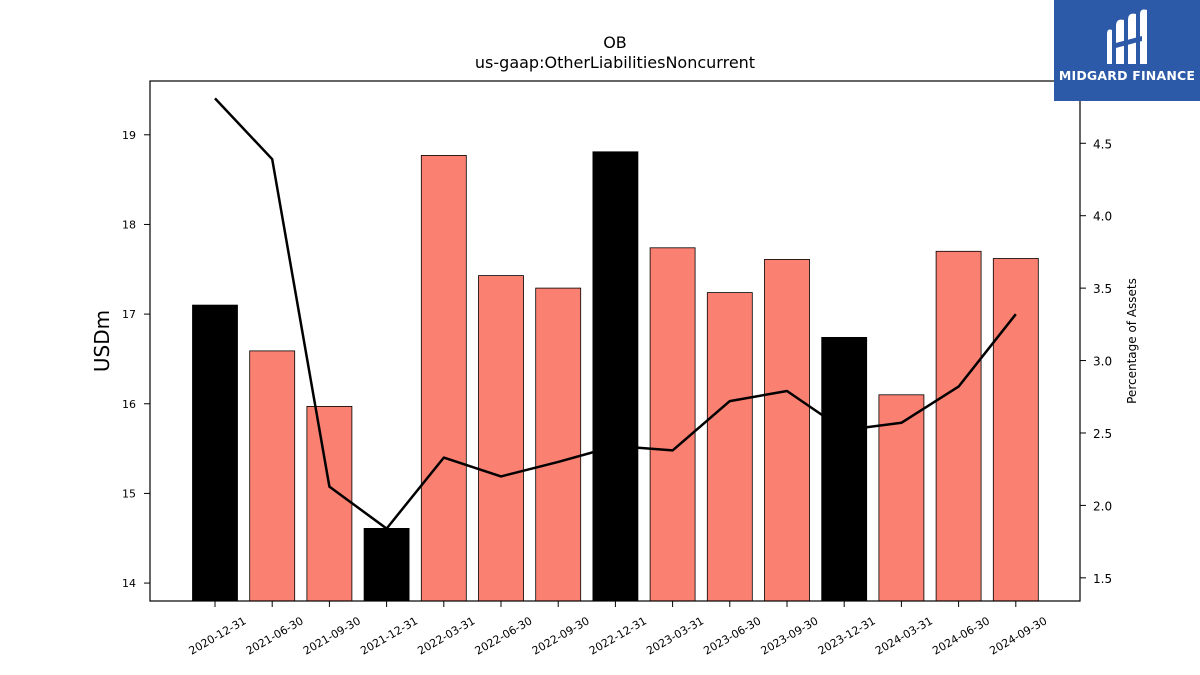 Image resolution: width=1200 pixels, height=675 pixels. Describe the element at coordinates (129, 404) in the screenshot. I see `y-tick-label-16: 16` at that location.